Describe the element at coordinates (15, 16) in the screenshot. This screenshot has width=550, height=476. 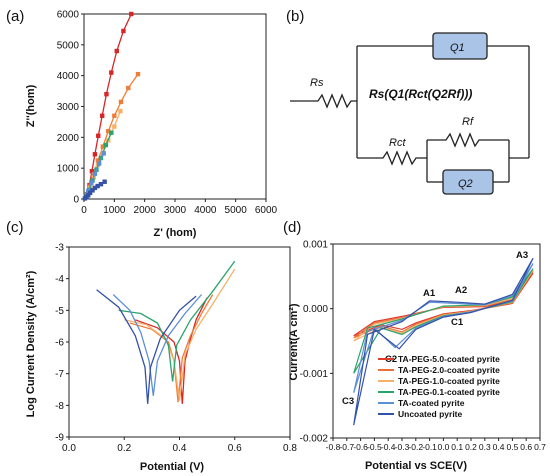
I see `panel-a-label: (a)` at that location.